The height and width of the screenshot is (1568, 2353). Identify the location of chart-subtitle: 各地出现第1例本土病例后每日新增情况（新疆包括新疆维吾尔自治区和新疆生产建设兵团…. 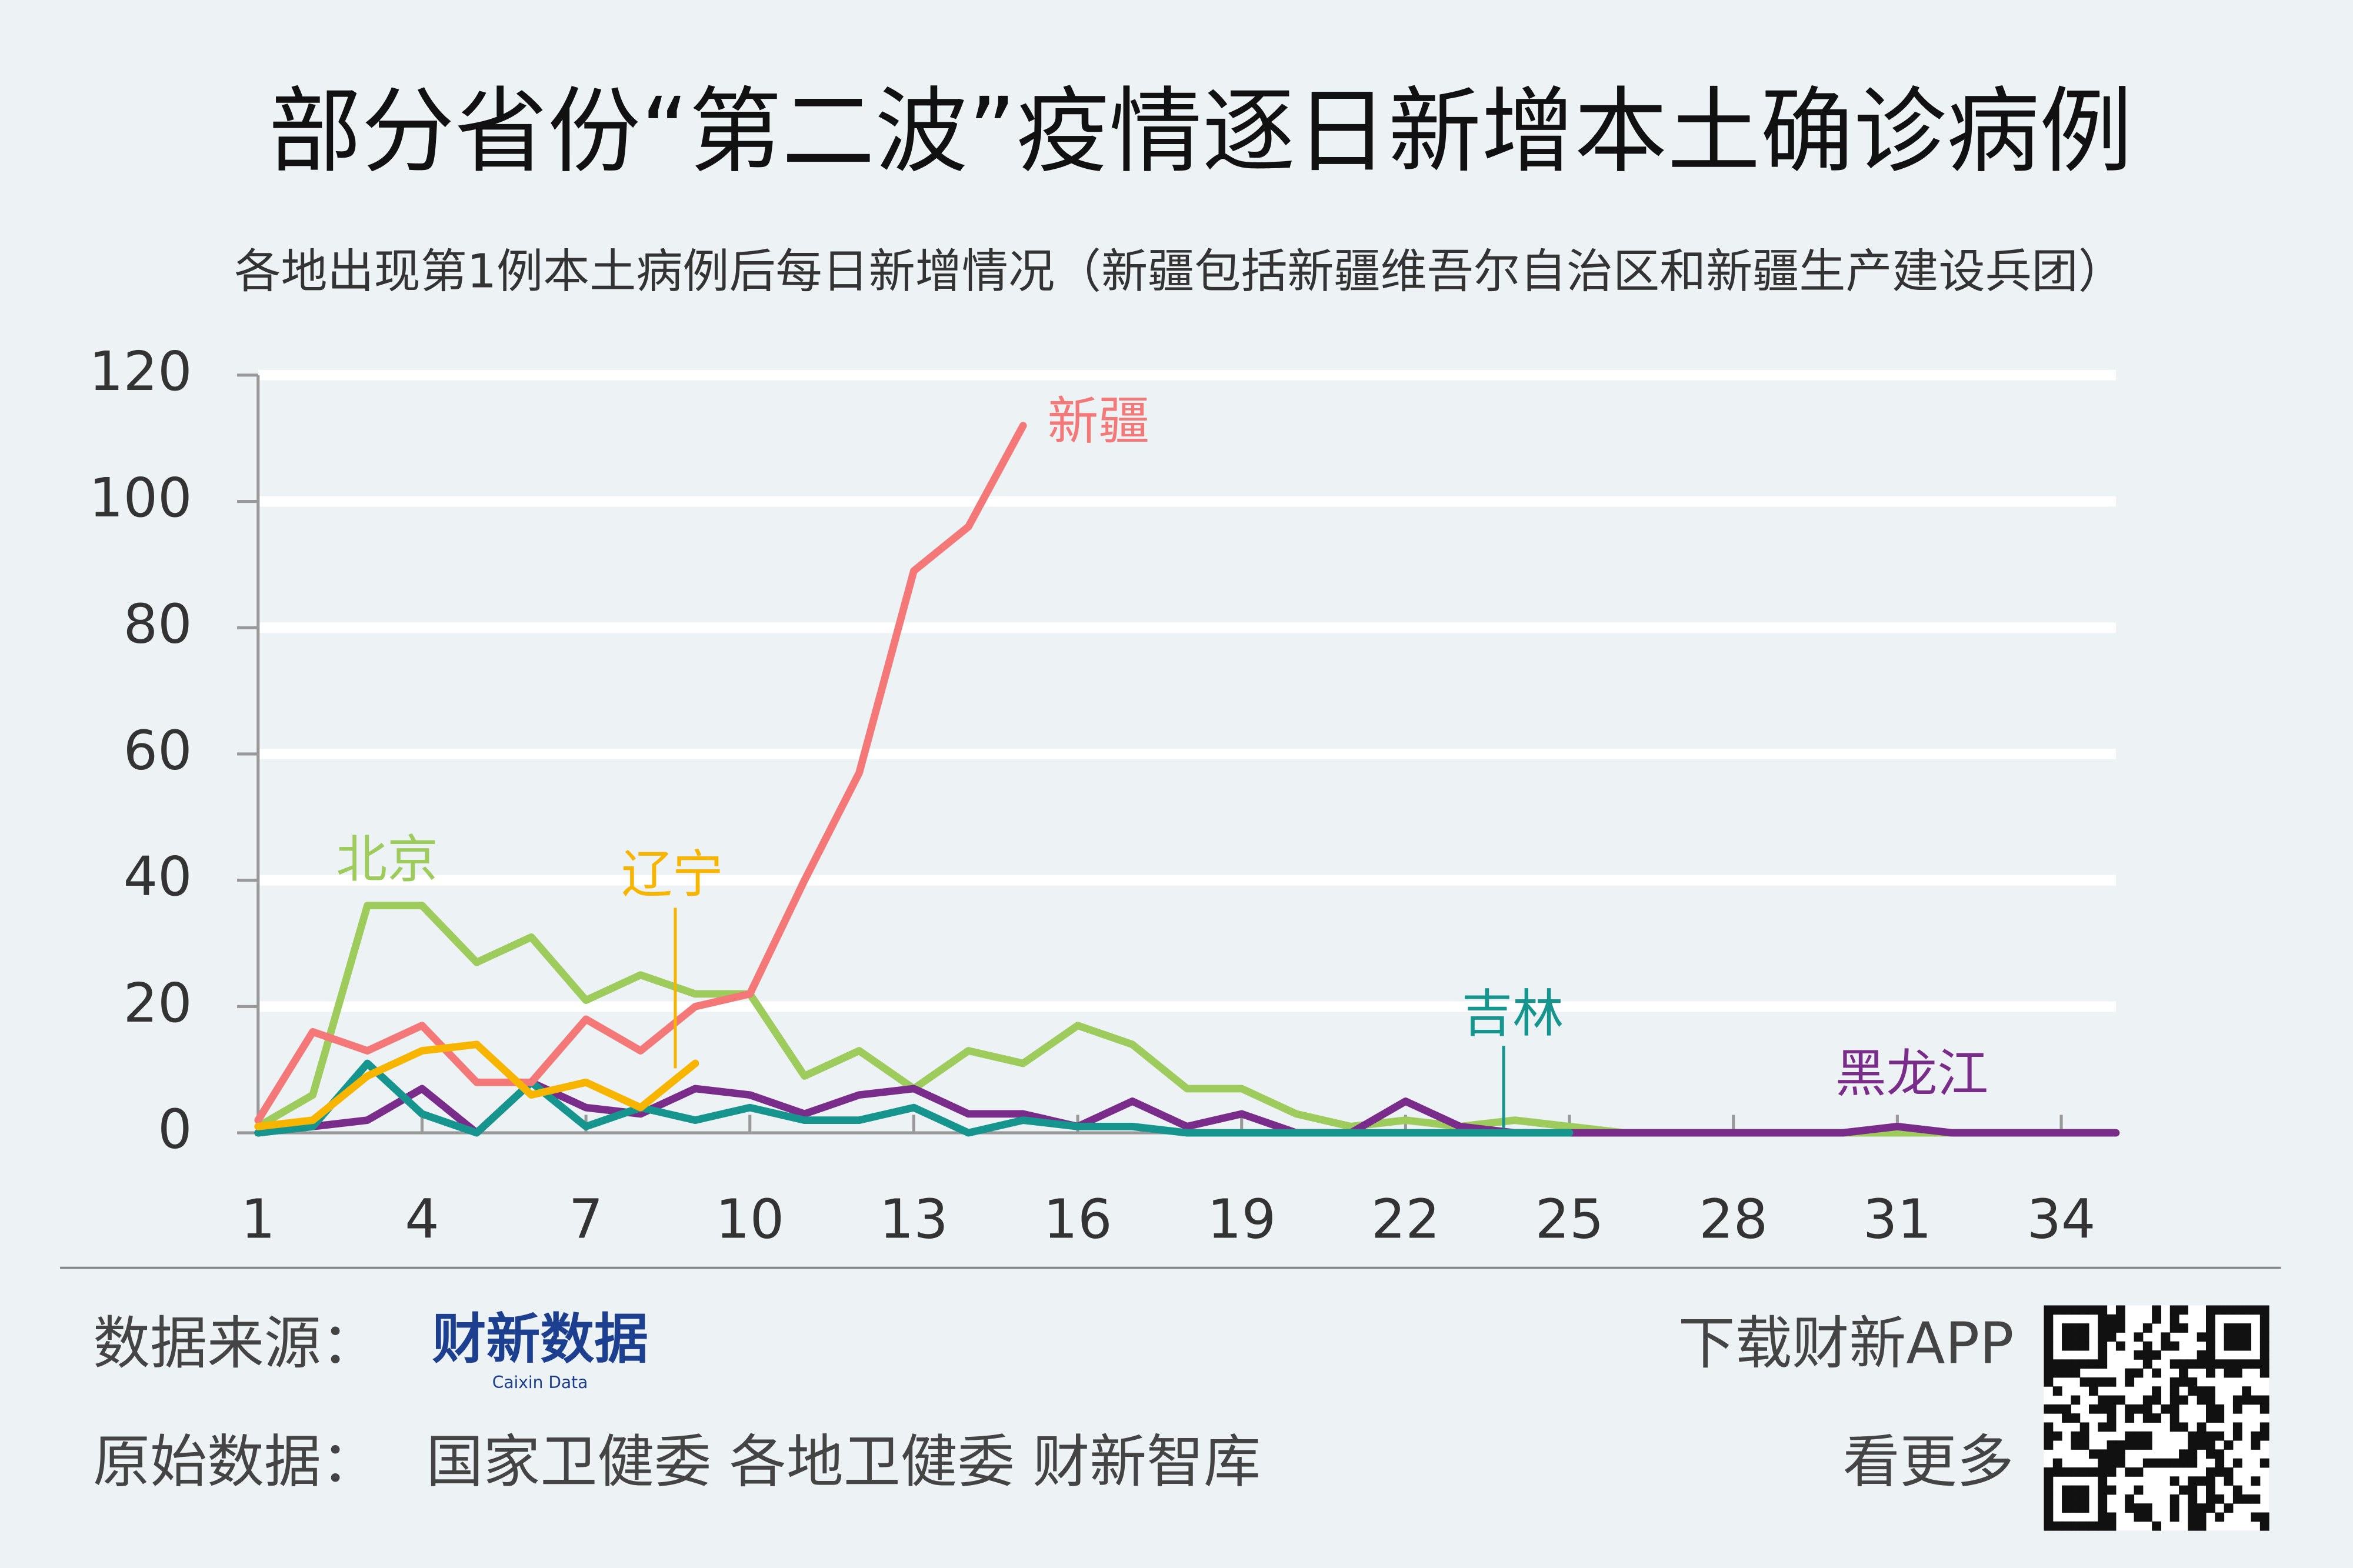
(1179, 271).